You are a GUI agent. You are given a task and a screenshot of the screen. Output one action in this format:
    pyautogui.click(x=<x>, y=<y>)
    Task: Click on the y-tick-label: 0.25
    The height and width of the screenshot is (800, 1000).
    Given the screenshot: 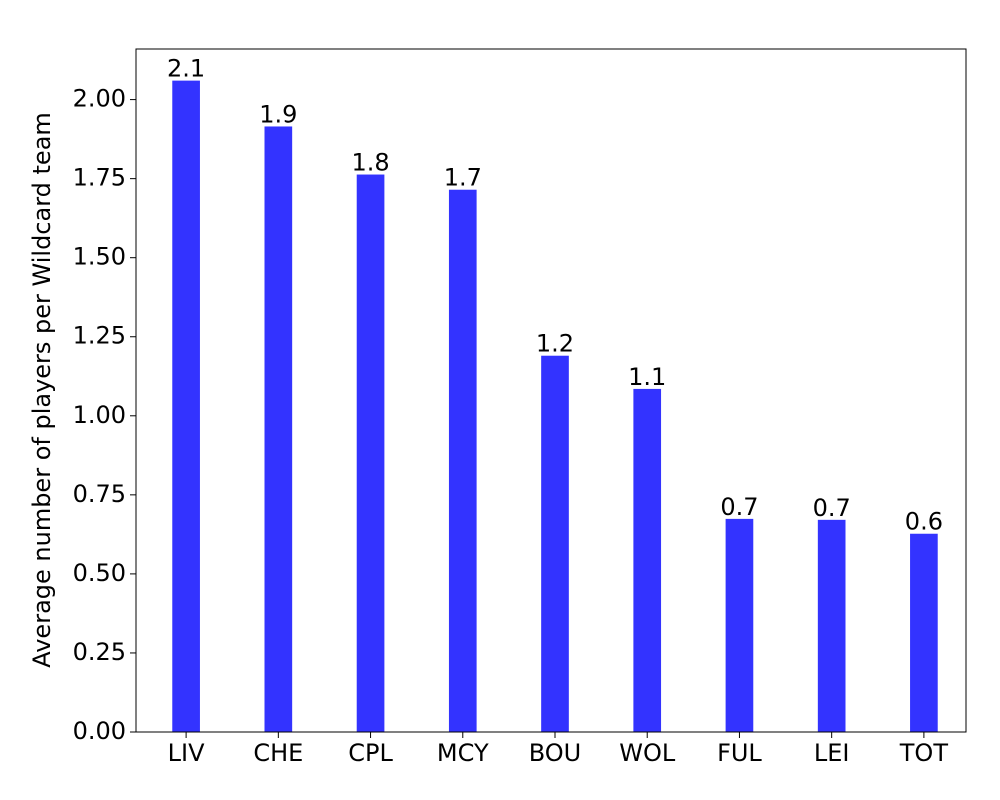 What is the action you would take?
    pyautogui.click(x=99, y=652)
    